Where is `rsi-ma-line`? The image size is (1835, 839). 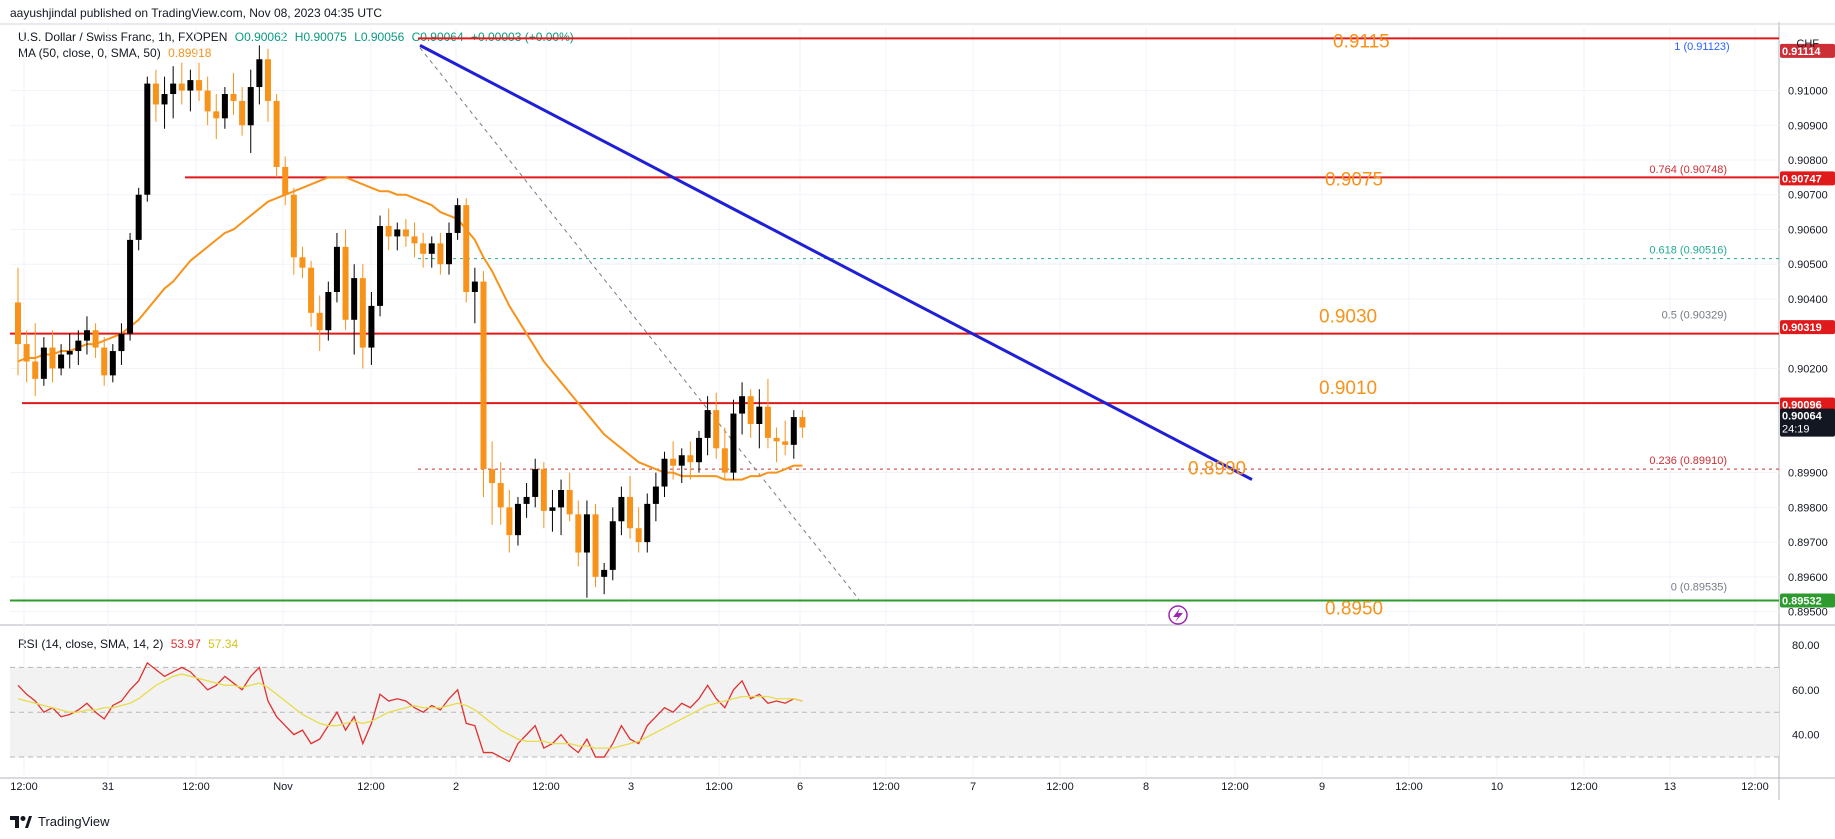 rsi-ma-line is located at coordinates (410, 711).